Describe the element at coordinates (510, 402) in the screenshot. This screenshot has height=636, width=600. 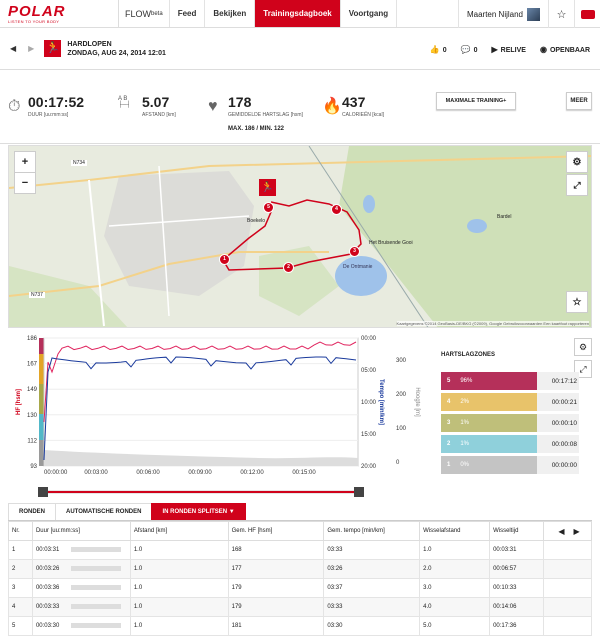
I see `zone-row-4: 4 2% 00:00:21` at that location.